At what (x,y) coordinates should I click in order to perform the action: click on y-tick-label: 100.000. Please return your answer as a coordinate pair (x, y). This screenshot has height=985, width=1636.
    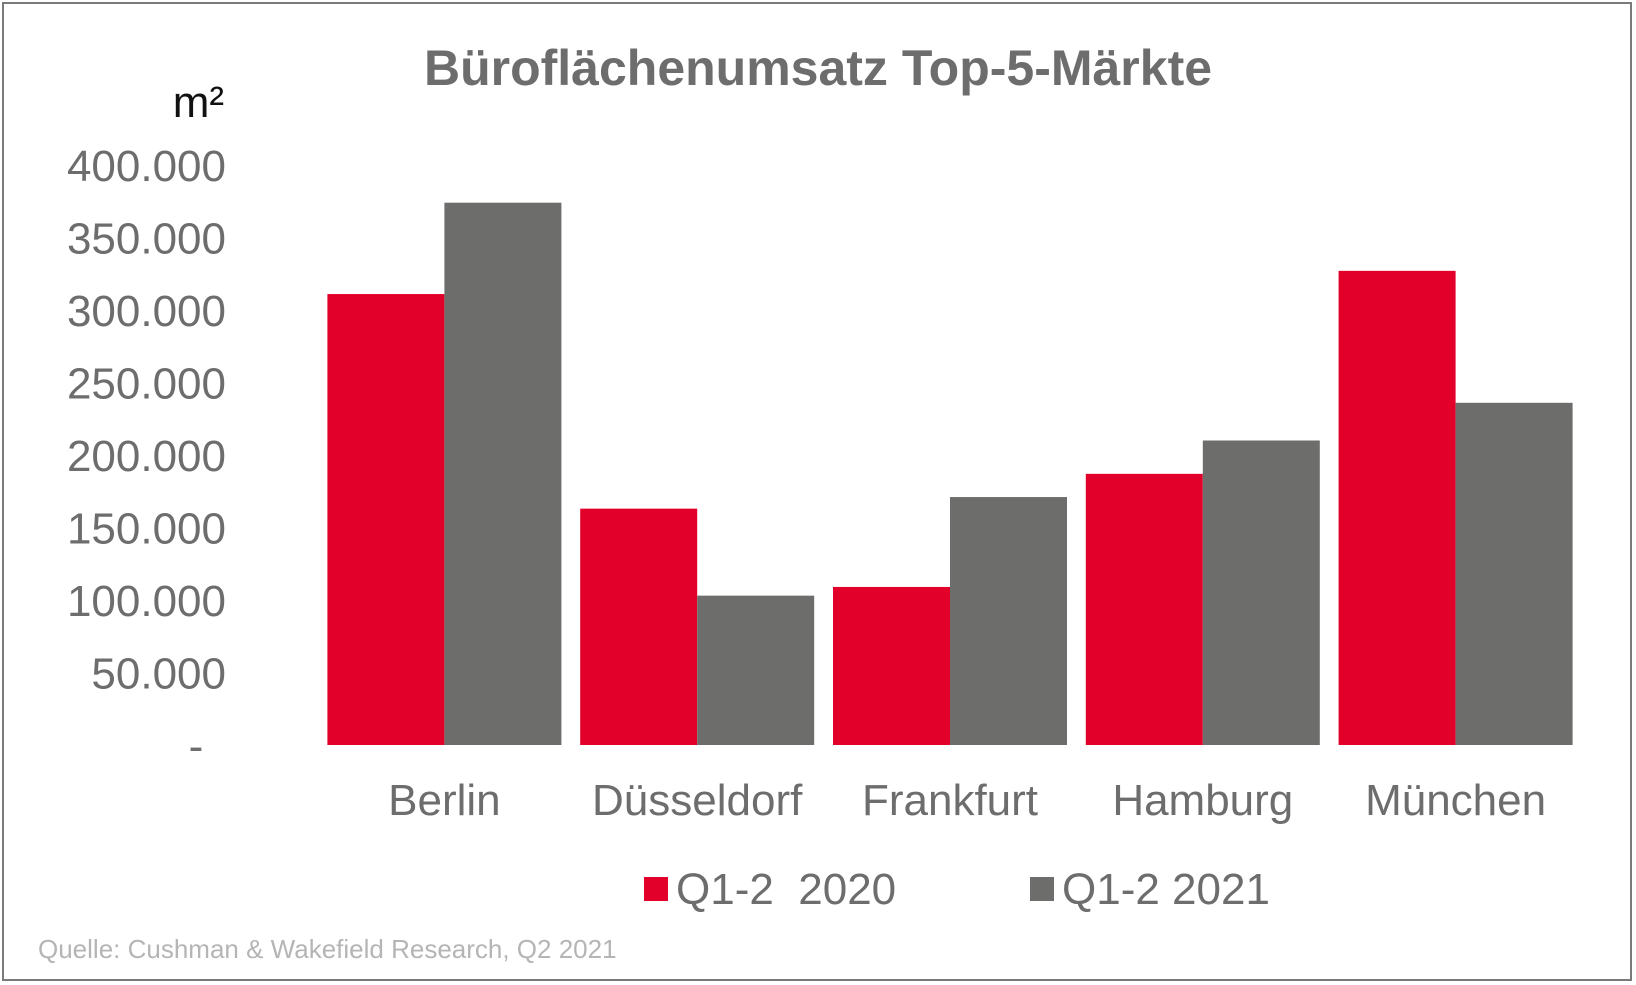
    Looking at the image, I should click on (146, 601).